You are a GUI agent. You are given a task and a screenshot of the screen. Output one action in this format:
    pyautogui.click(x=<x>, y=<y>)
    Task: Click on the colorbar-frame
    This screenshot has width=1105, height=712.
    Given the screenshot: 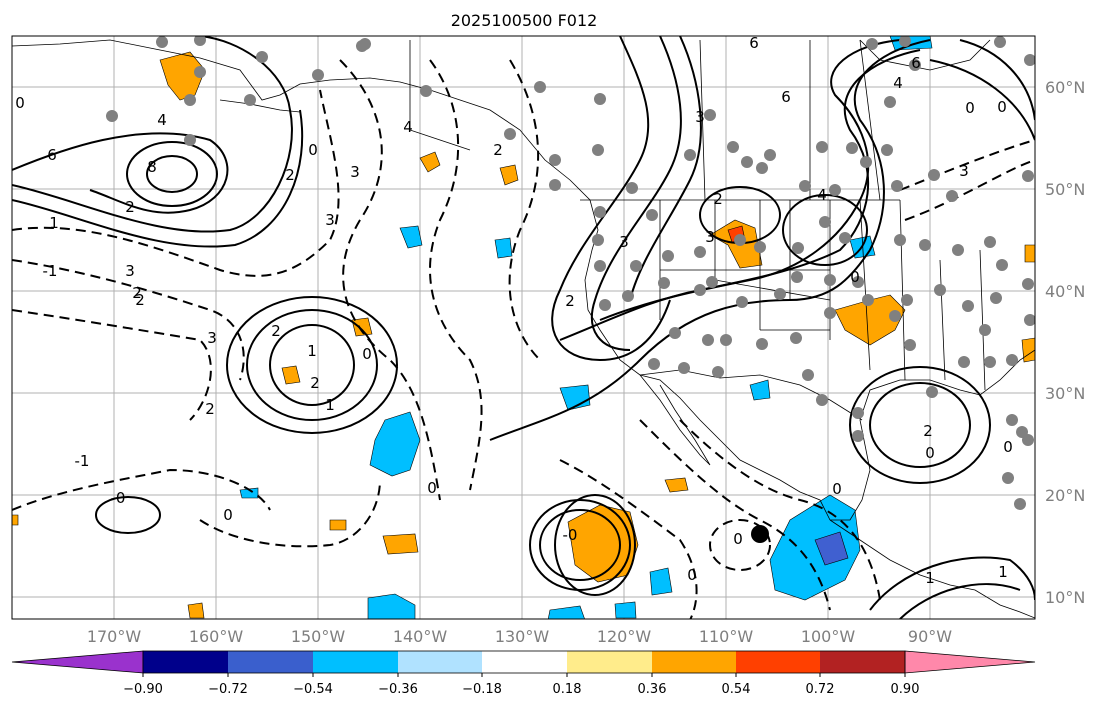 What is the action you would take?
    pyautogui.click(x=524, y=662)
    